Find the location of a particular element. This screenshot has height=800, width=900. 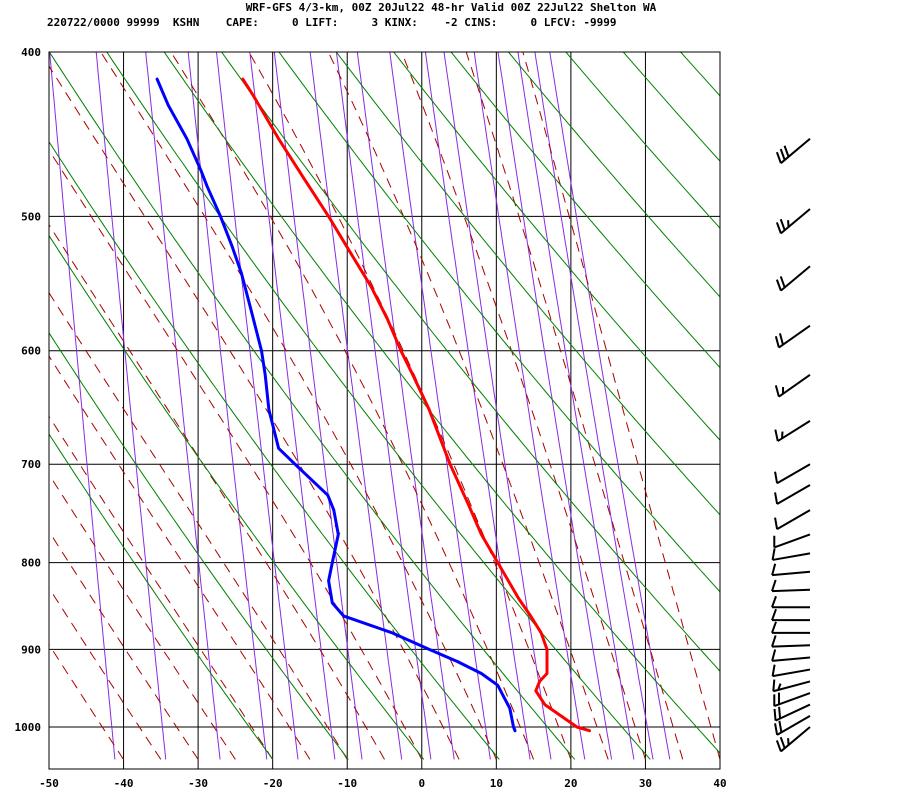

x-tick-label: -10 is located at coordinates (347, 783).